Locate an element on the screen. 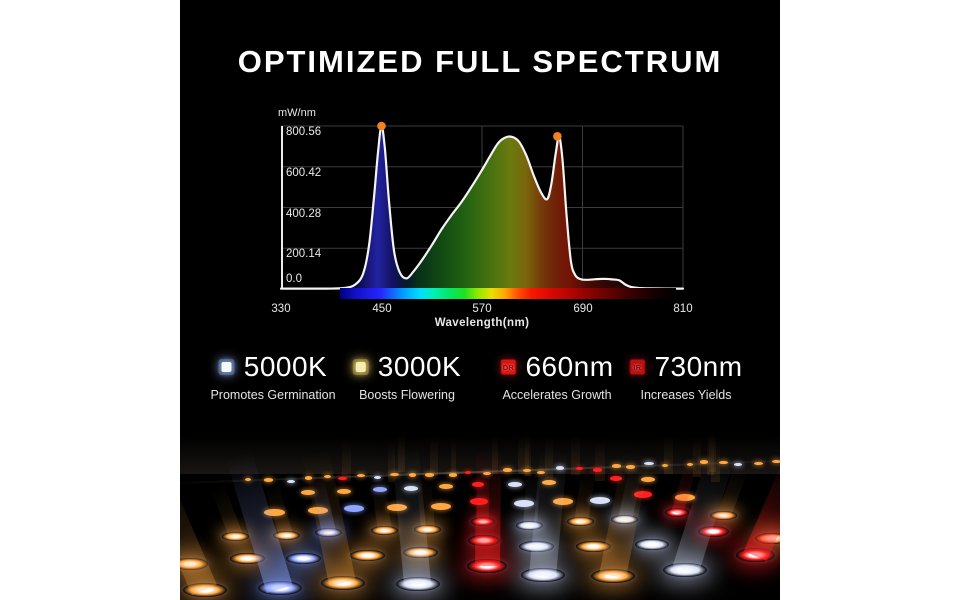 The image size is (960, 600). spectrum-chart is located at coordinates (482, 205).